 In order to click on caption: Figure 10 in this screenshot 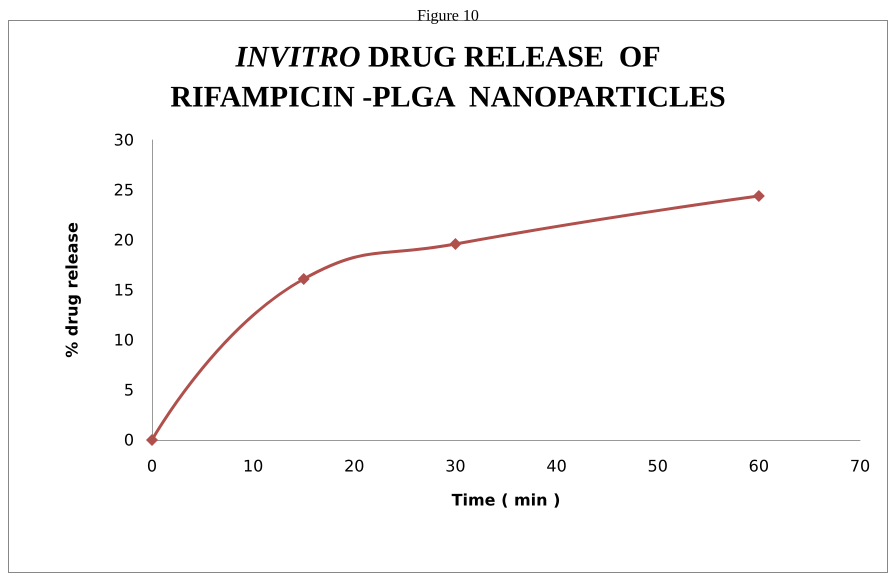, I will do `click(448, 16)`.